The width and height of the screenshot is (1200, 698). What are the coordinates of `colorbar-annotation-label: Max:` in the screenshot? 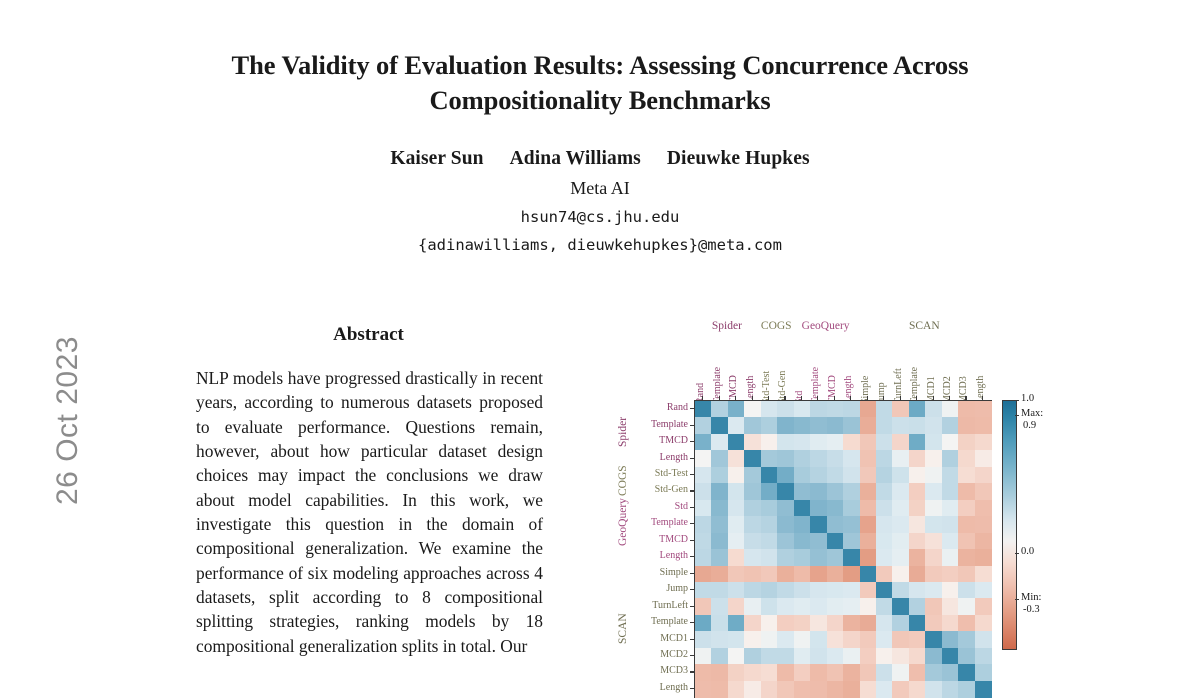 It's located at (1032, 414).